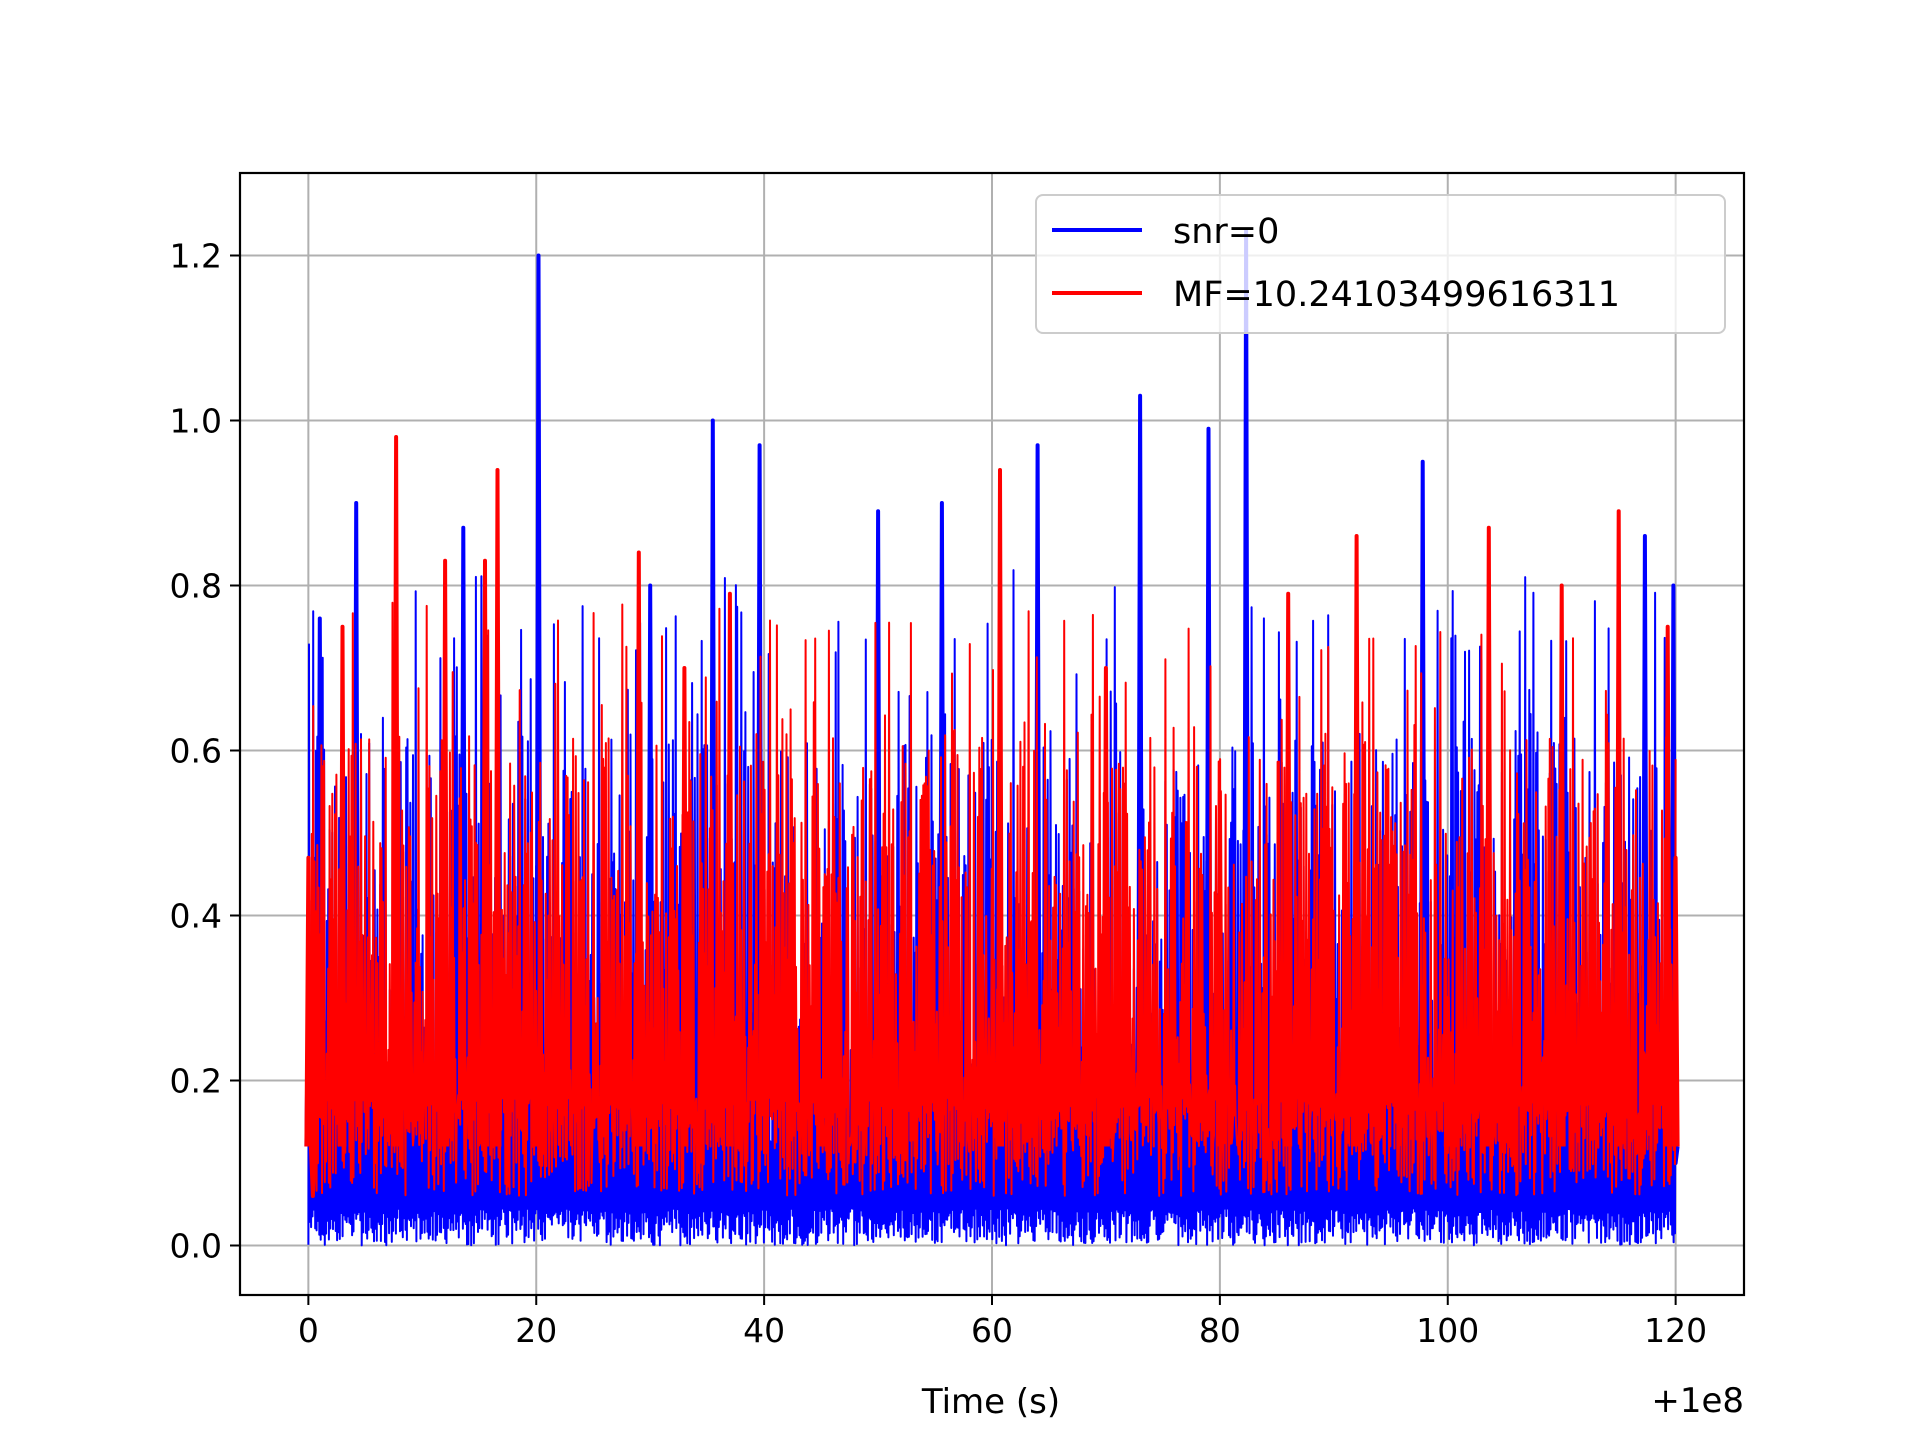 The width and height of the screenshot is (1920, 1440). Describe the element at coordinates (196, 916) in the screenshot. I see `y-tick-label: 0.4` at that location.